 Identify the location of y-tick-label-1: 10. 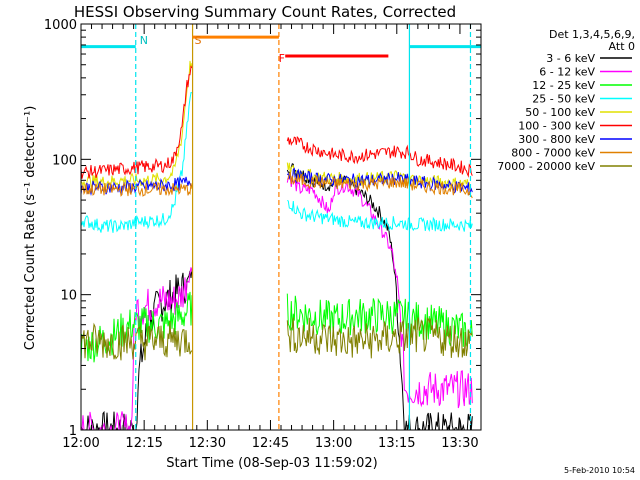
(68, 296).